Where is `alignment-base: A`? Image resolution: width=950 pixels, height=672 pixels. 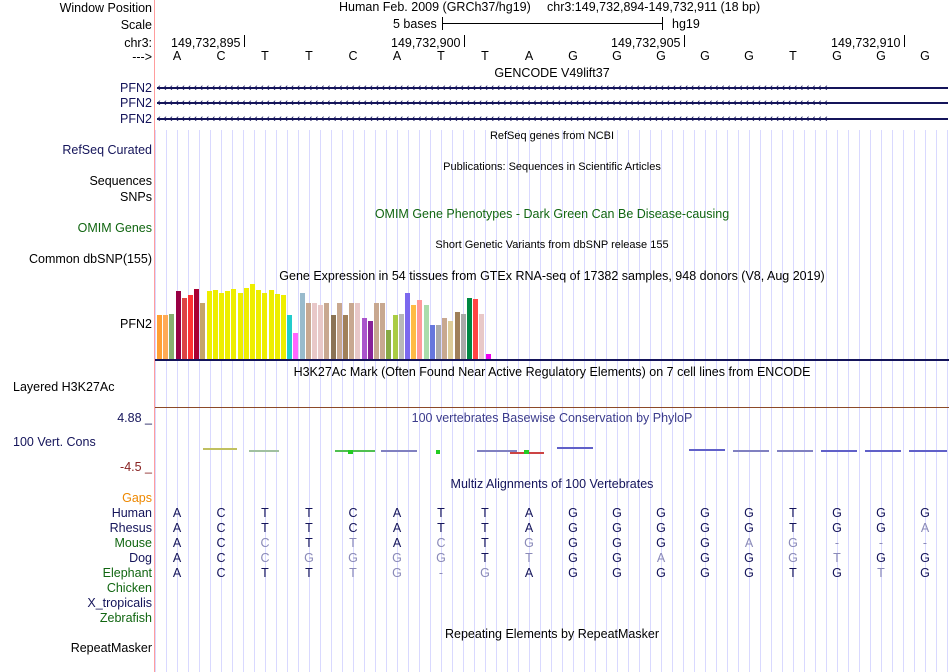
alignment-base: A is located at coordinates (177, 558).